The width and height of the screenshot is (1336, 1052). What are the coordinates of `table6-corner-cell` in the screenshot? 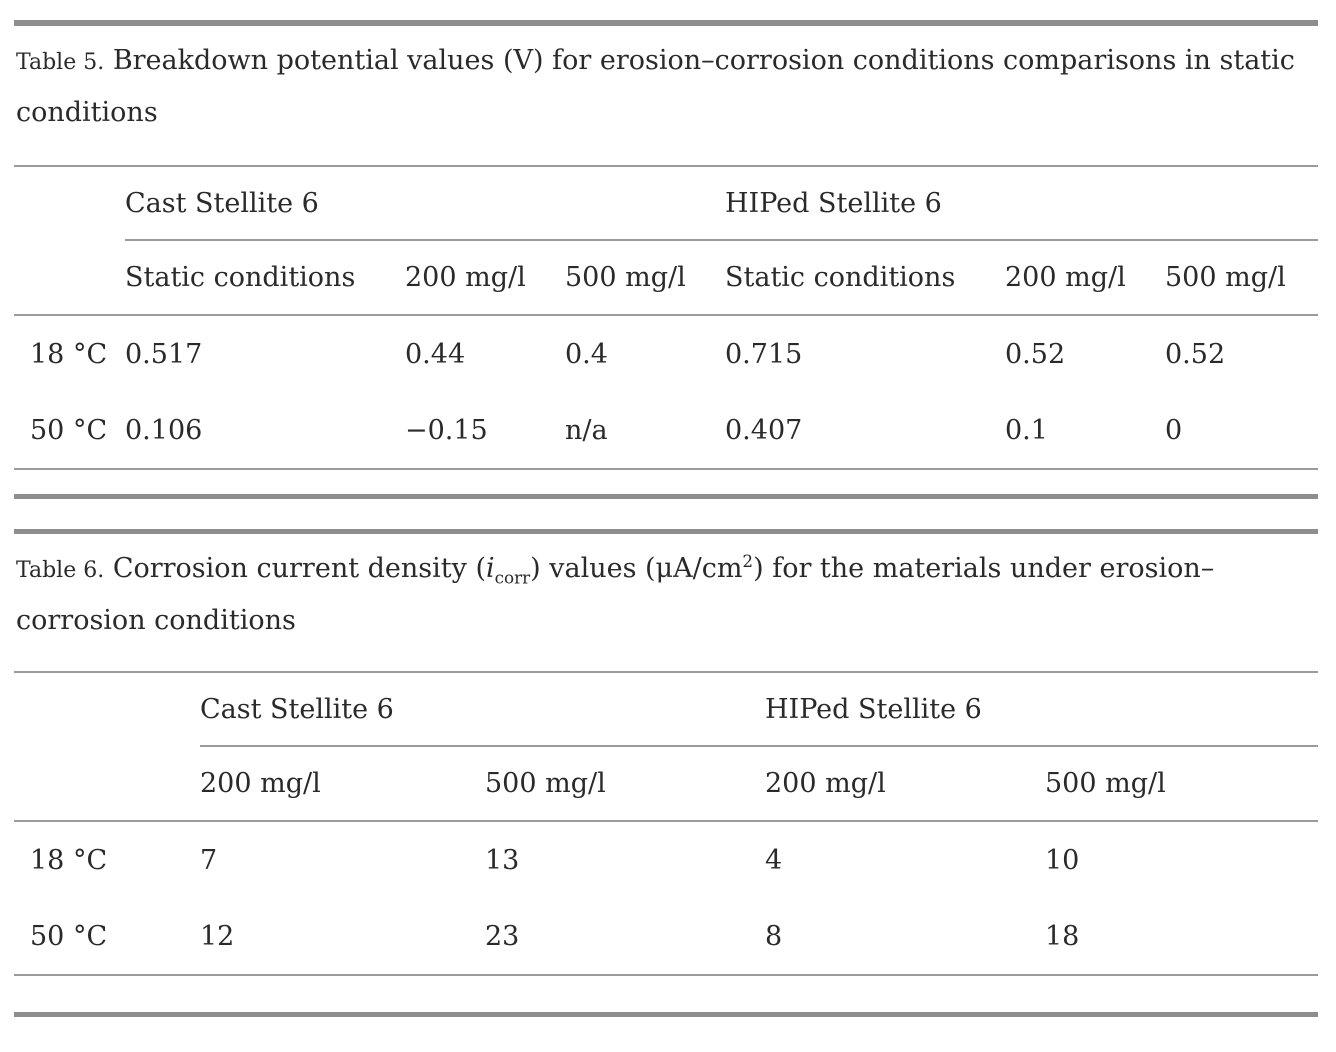 It's located at (107, 709).